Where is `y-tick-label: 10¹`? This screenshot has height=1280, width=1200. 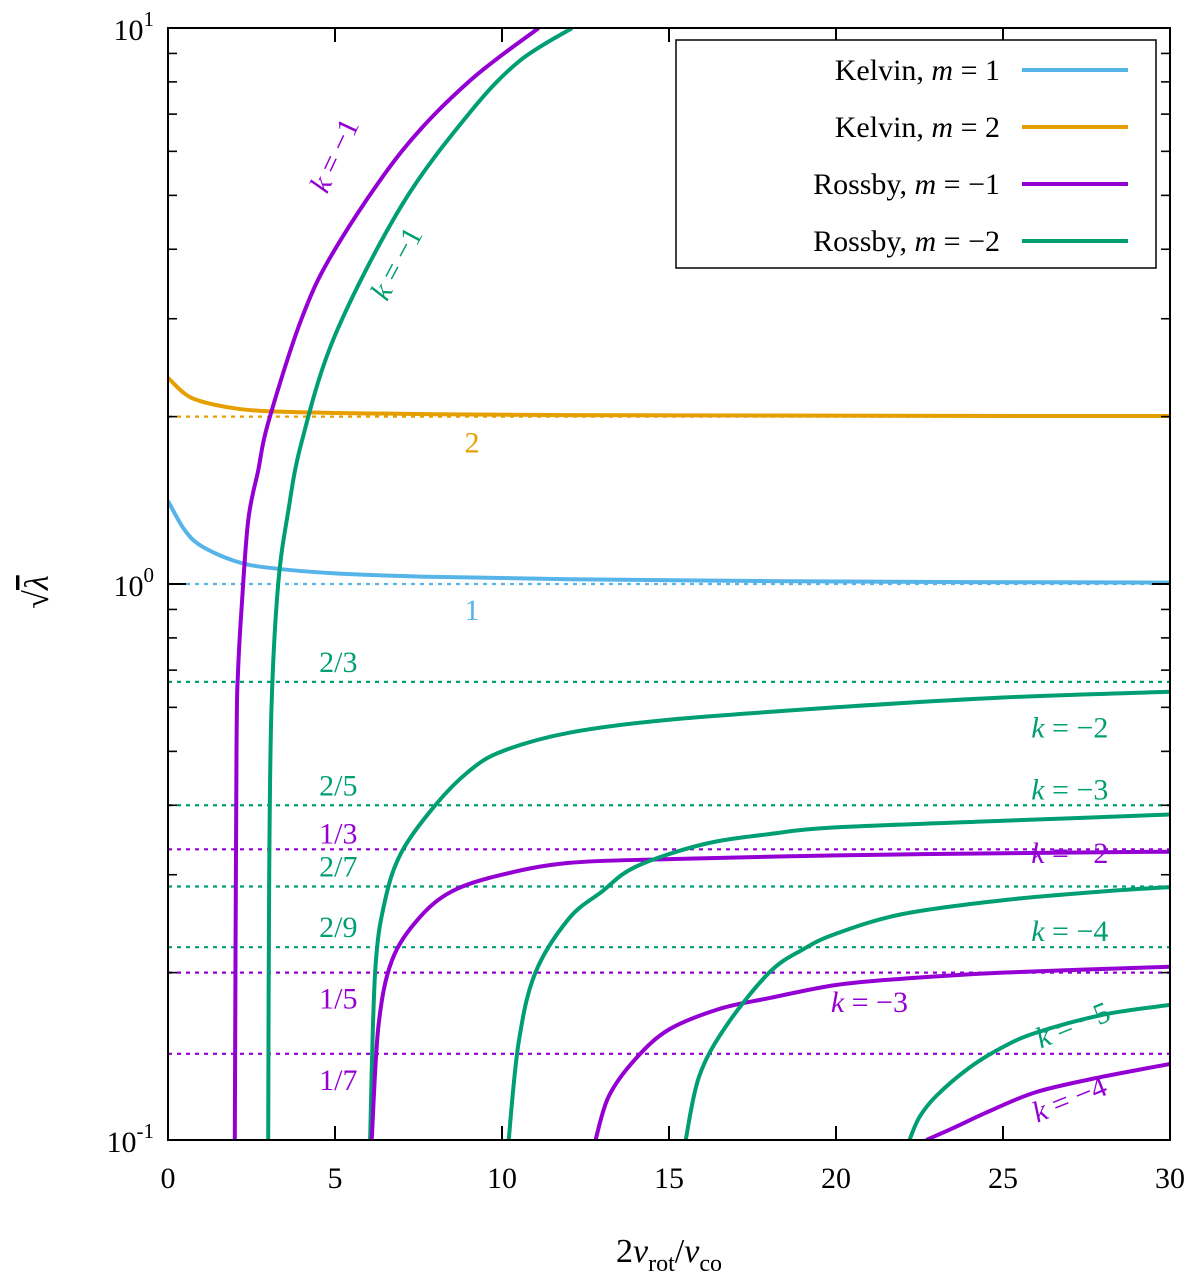 y-tick-label: 10¹ is located at coordinates (134, 27).